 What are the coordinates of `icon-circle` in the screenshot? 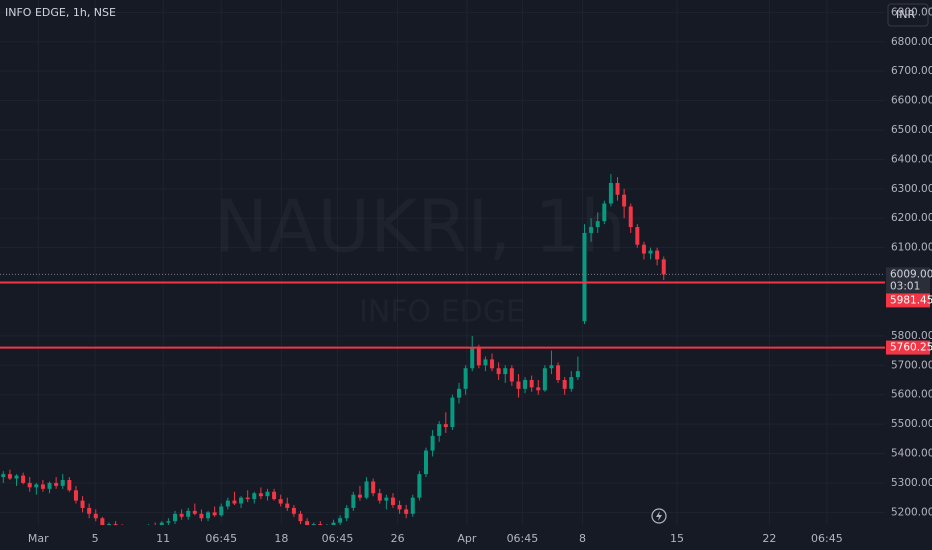 It's located at (659, 516).